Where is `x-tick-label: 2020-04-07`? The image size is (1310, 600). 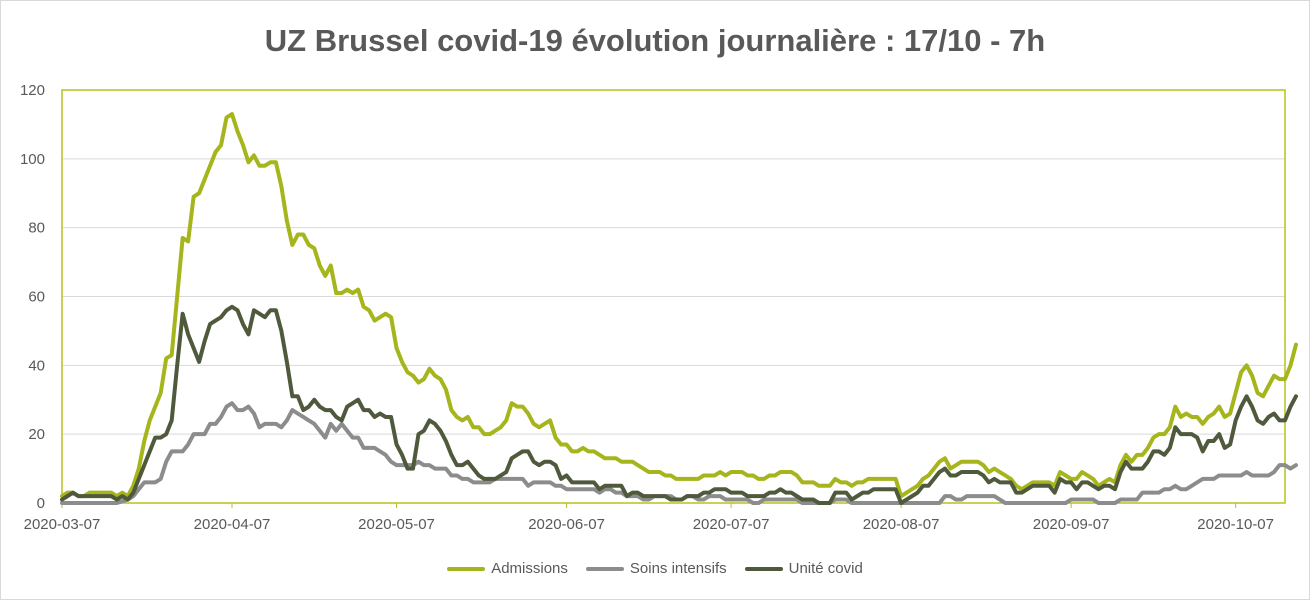
x-tick-label: 2020-04-07 is located at coordinates (232, 524).